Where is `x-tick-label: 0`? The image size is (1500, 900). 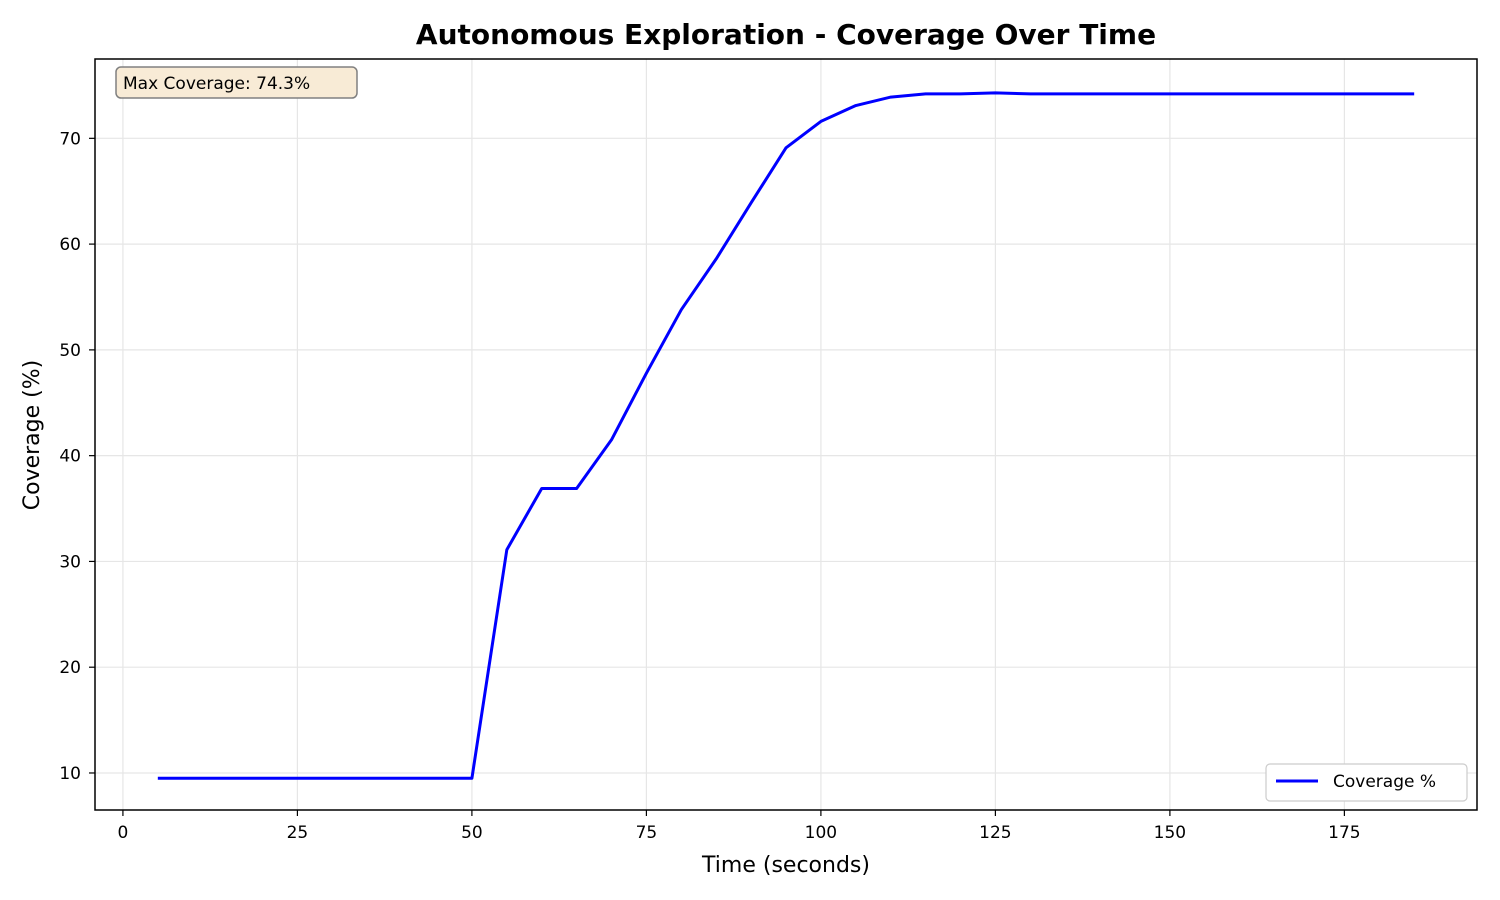 x-tick-label: 0 is located at coordinates (123, 833).